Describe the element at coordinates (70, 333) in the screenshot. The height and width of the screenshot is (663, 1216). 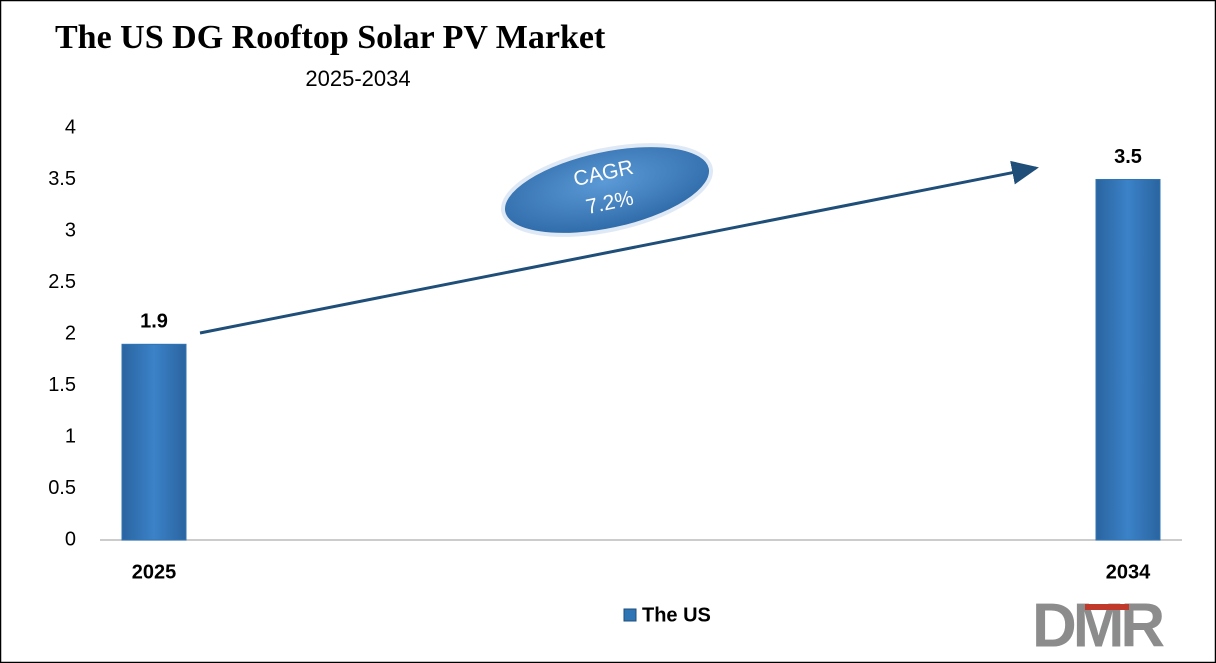
I see `y-tick-label: 2` at that location.